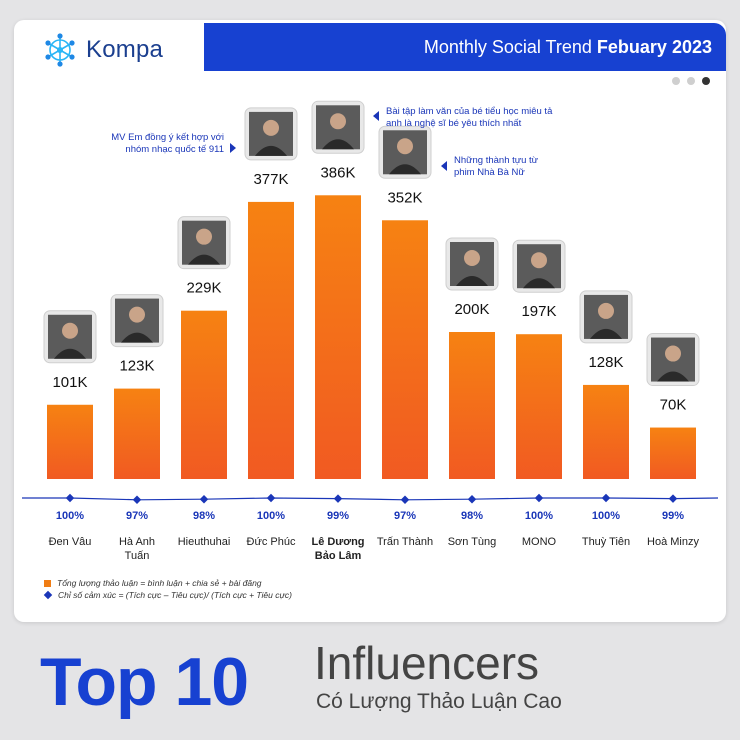  I want to click on bar-value-label: 101K, so click(69, 382).